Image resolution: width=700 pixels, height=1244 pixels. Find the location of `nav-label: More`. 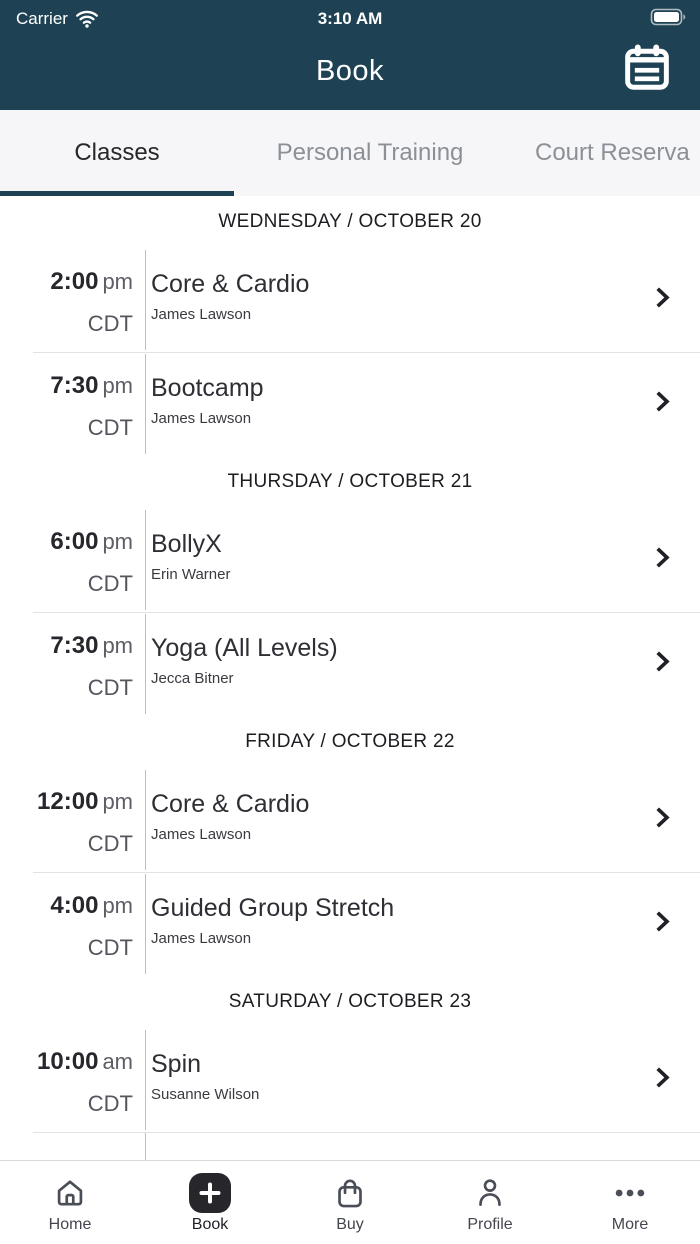

nav-label: More is located at coordinates (630, 1224).